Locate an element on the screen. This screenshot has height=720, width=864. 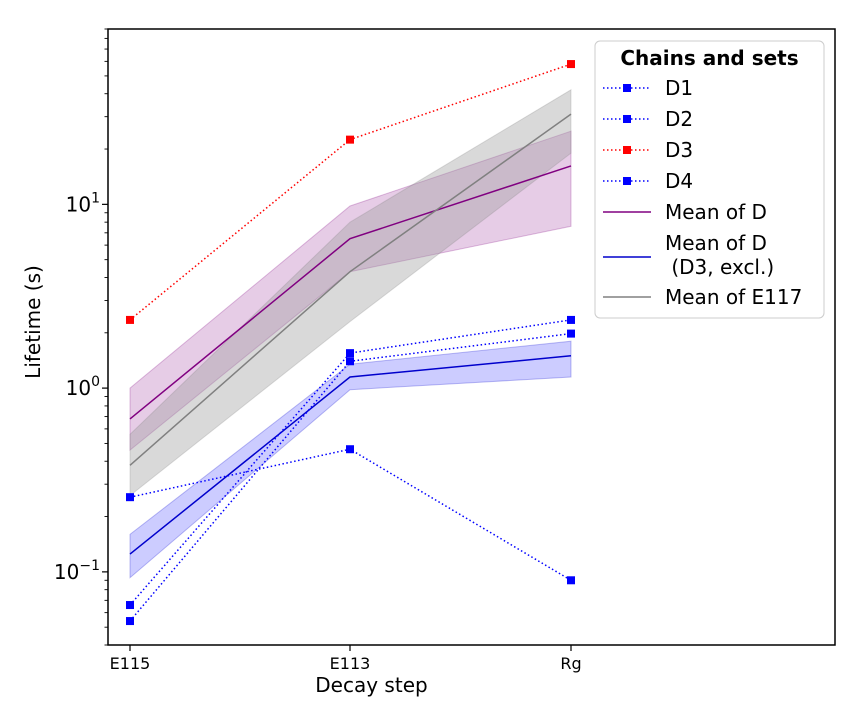
y-tick-label-2: 10⁰ is located at coordinates (83, 387).